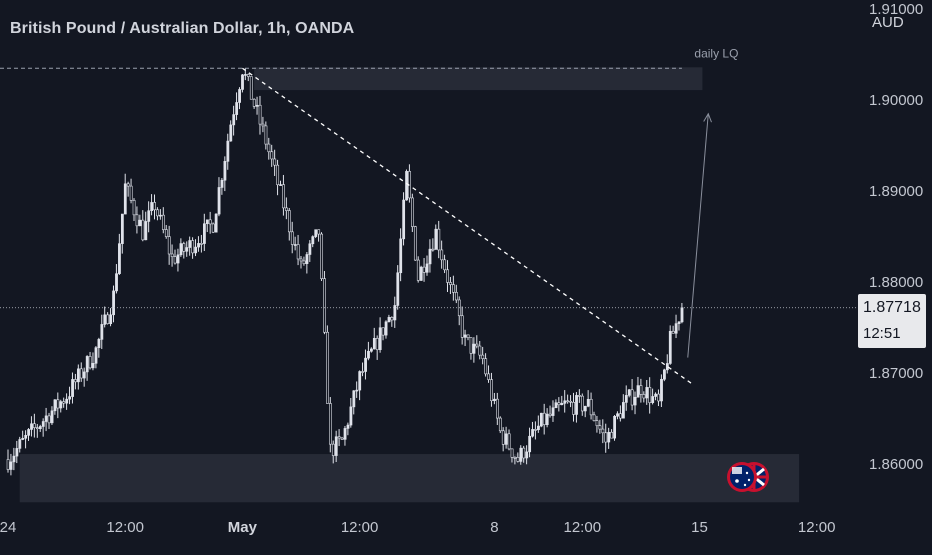 The height and width of the screenshot is (555, 932). I want to click on y-tick-label: 1.88000, so click(896, 282).